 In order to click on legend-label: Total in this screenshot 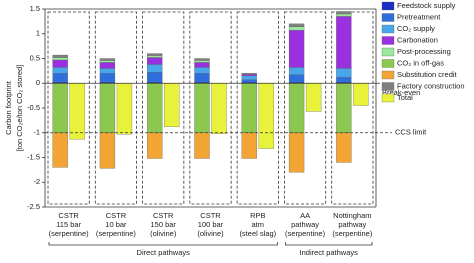, I will do `click(405, 97)`.